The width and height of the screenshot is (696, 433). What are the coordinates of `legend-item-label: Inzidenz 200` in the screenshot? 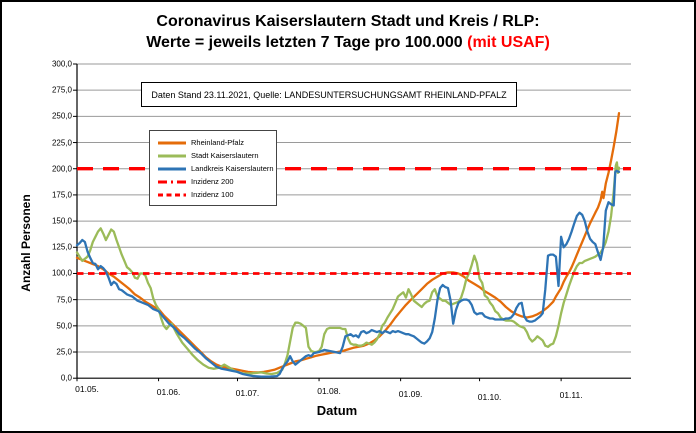 It's located at (212, 181).